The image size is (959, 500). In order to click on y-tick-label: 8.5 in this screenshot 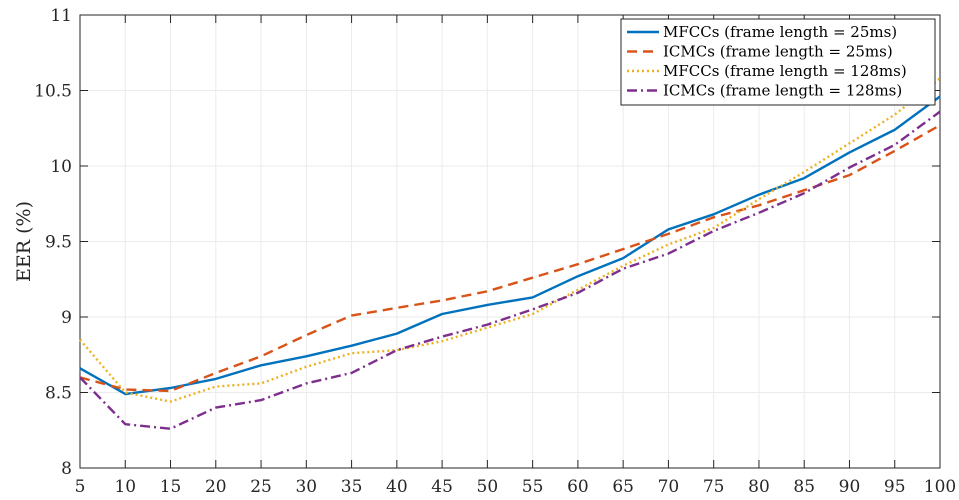, I will do `click(58, 394)`.